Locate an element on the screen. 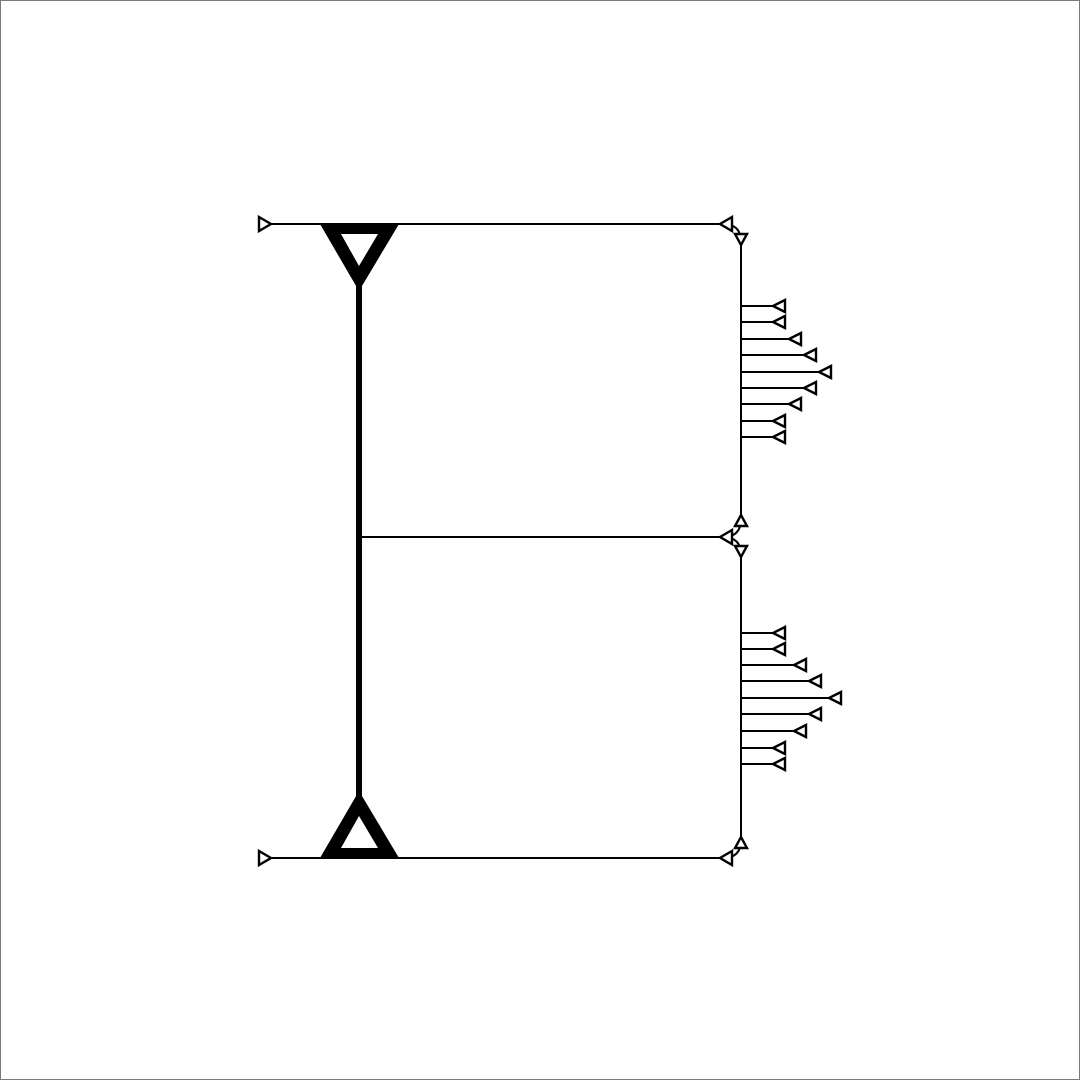 Image resolution: width=1080 pixels, height=1081 pixels. middle-right-end-marker is located at coordinates (725, 537).